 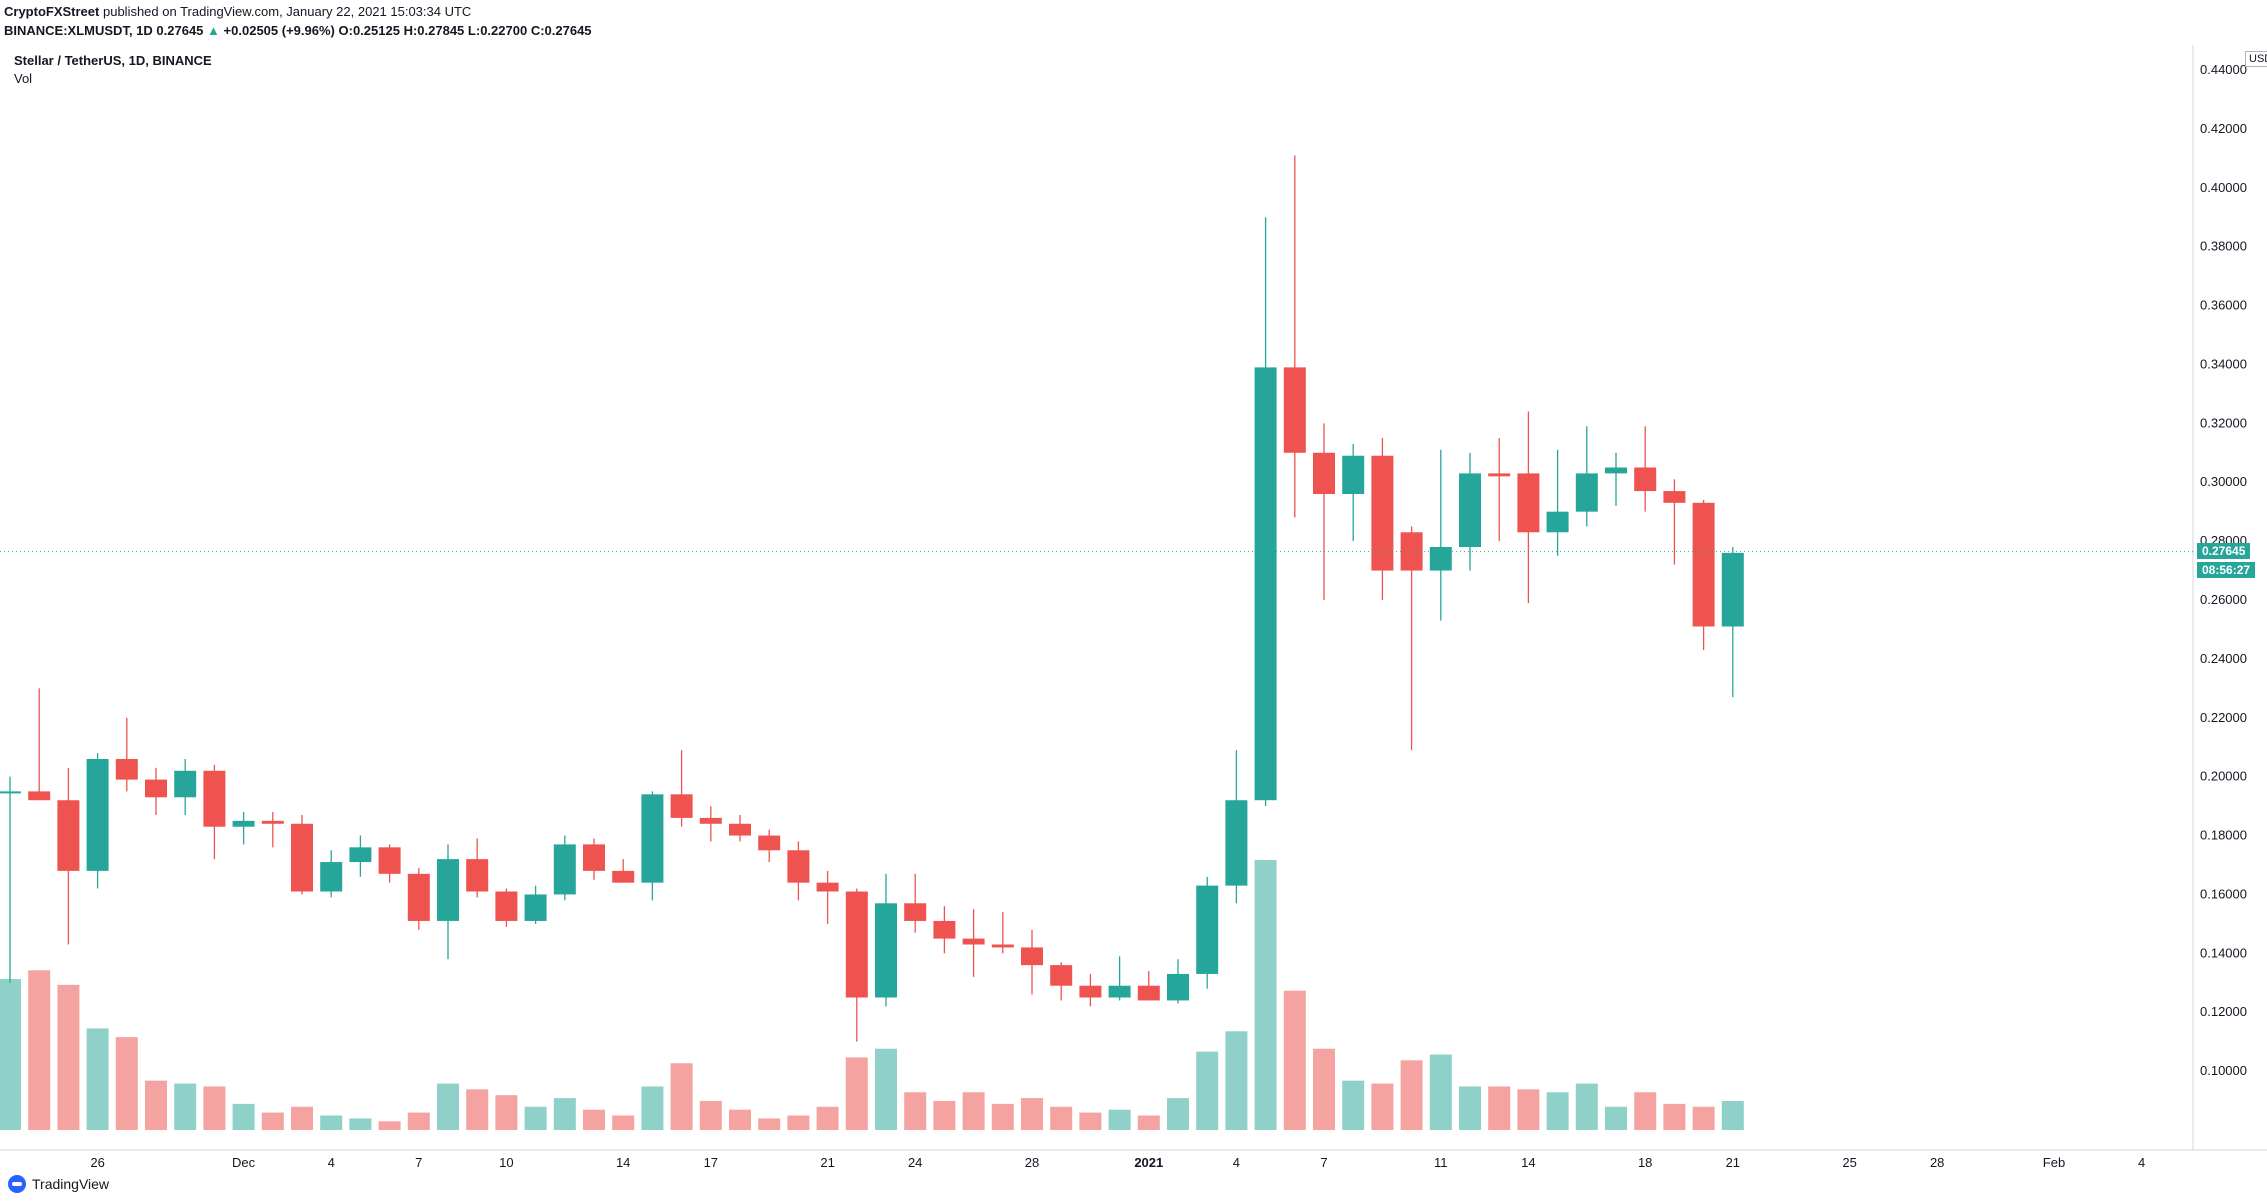 What do you see at coordinates (623, 1162) in the screenshot?
I see `x-tick-label: 14` at bounding box center [623, 1162].